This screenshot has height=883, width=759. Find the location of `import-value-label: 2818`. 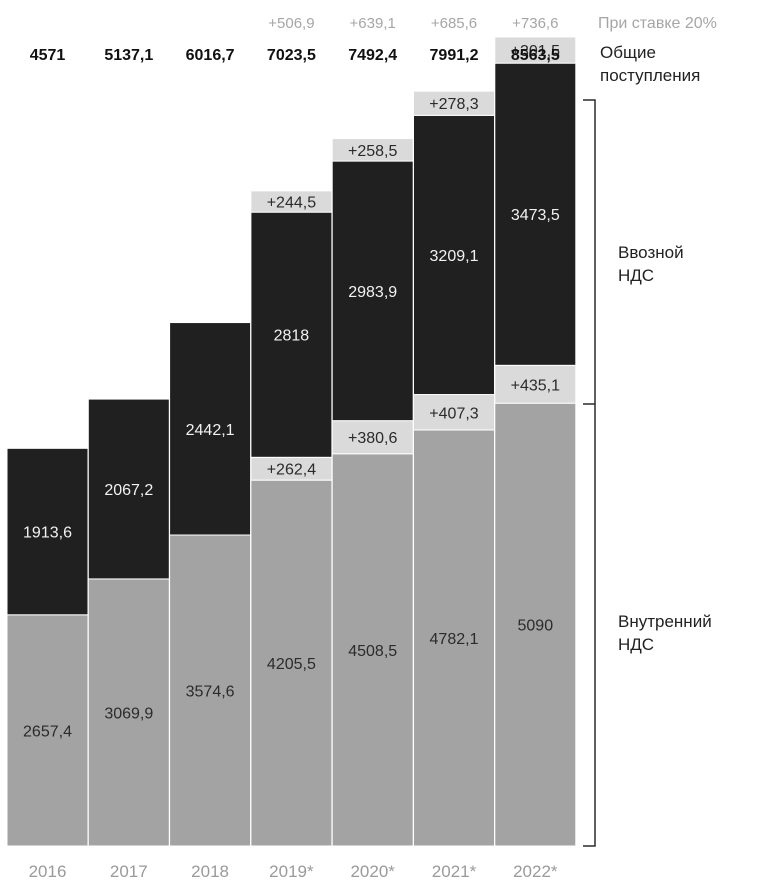

import-value-label: 2818 is located at coordinates (292, 336).